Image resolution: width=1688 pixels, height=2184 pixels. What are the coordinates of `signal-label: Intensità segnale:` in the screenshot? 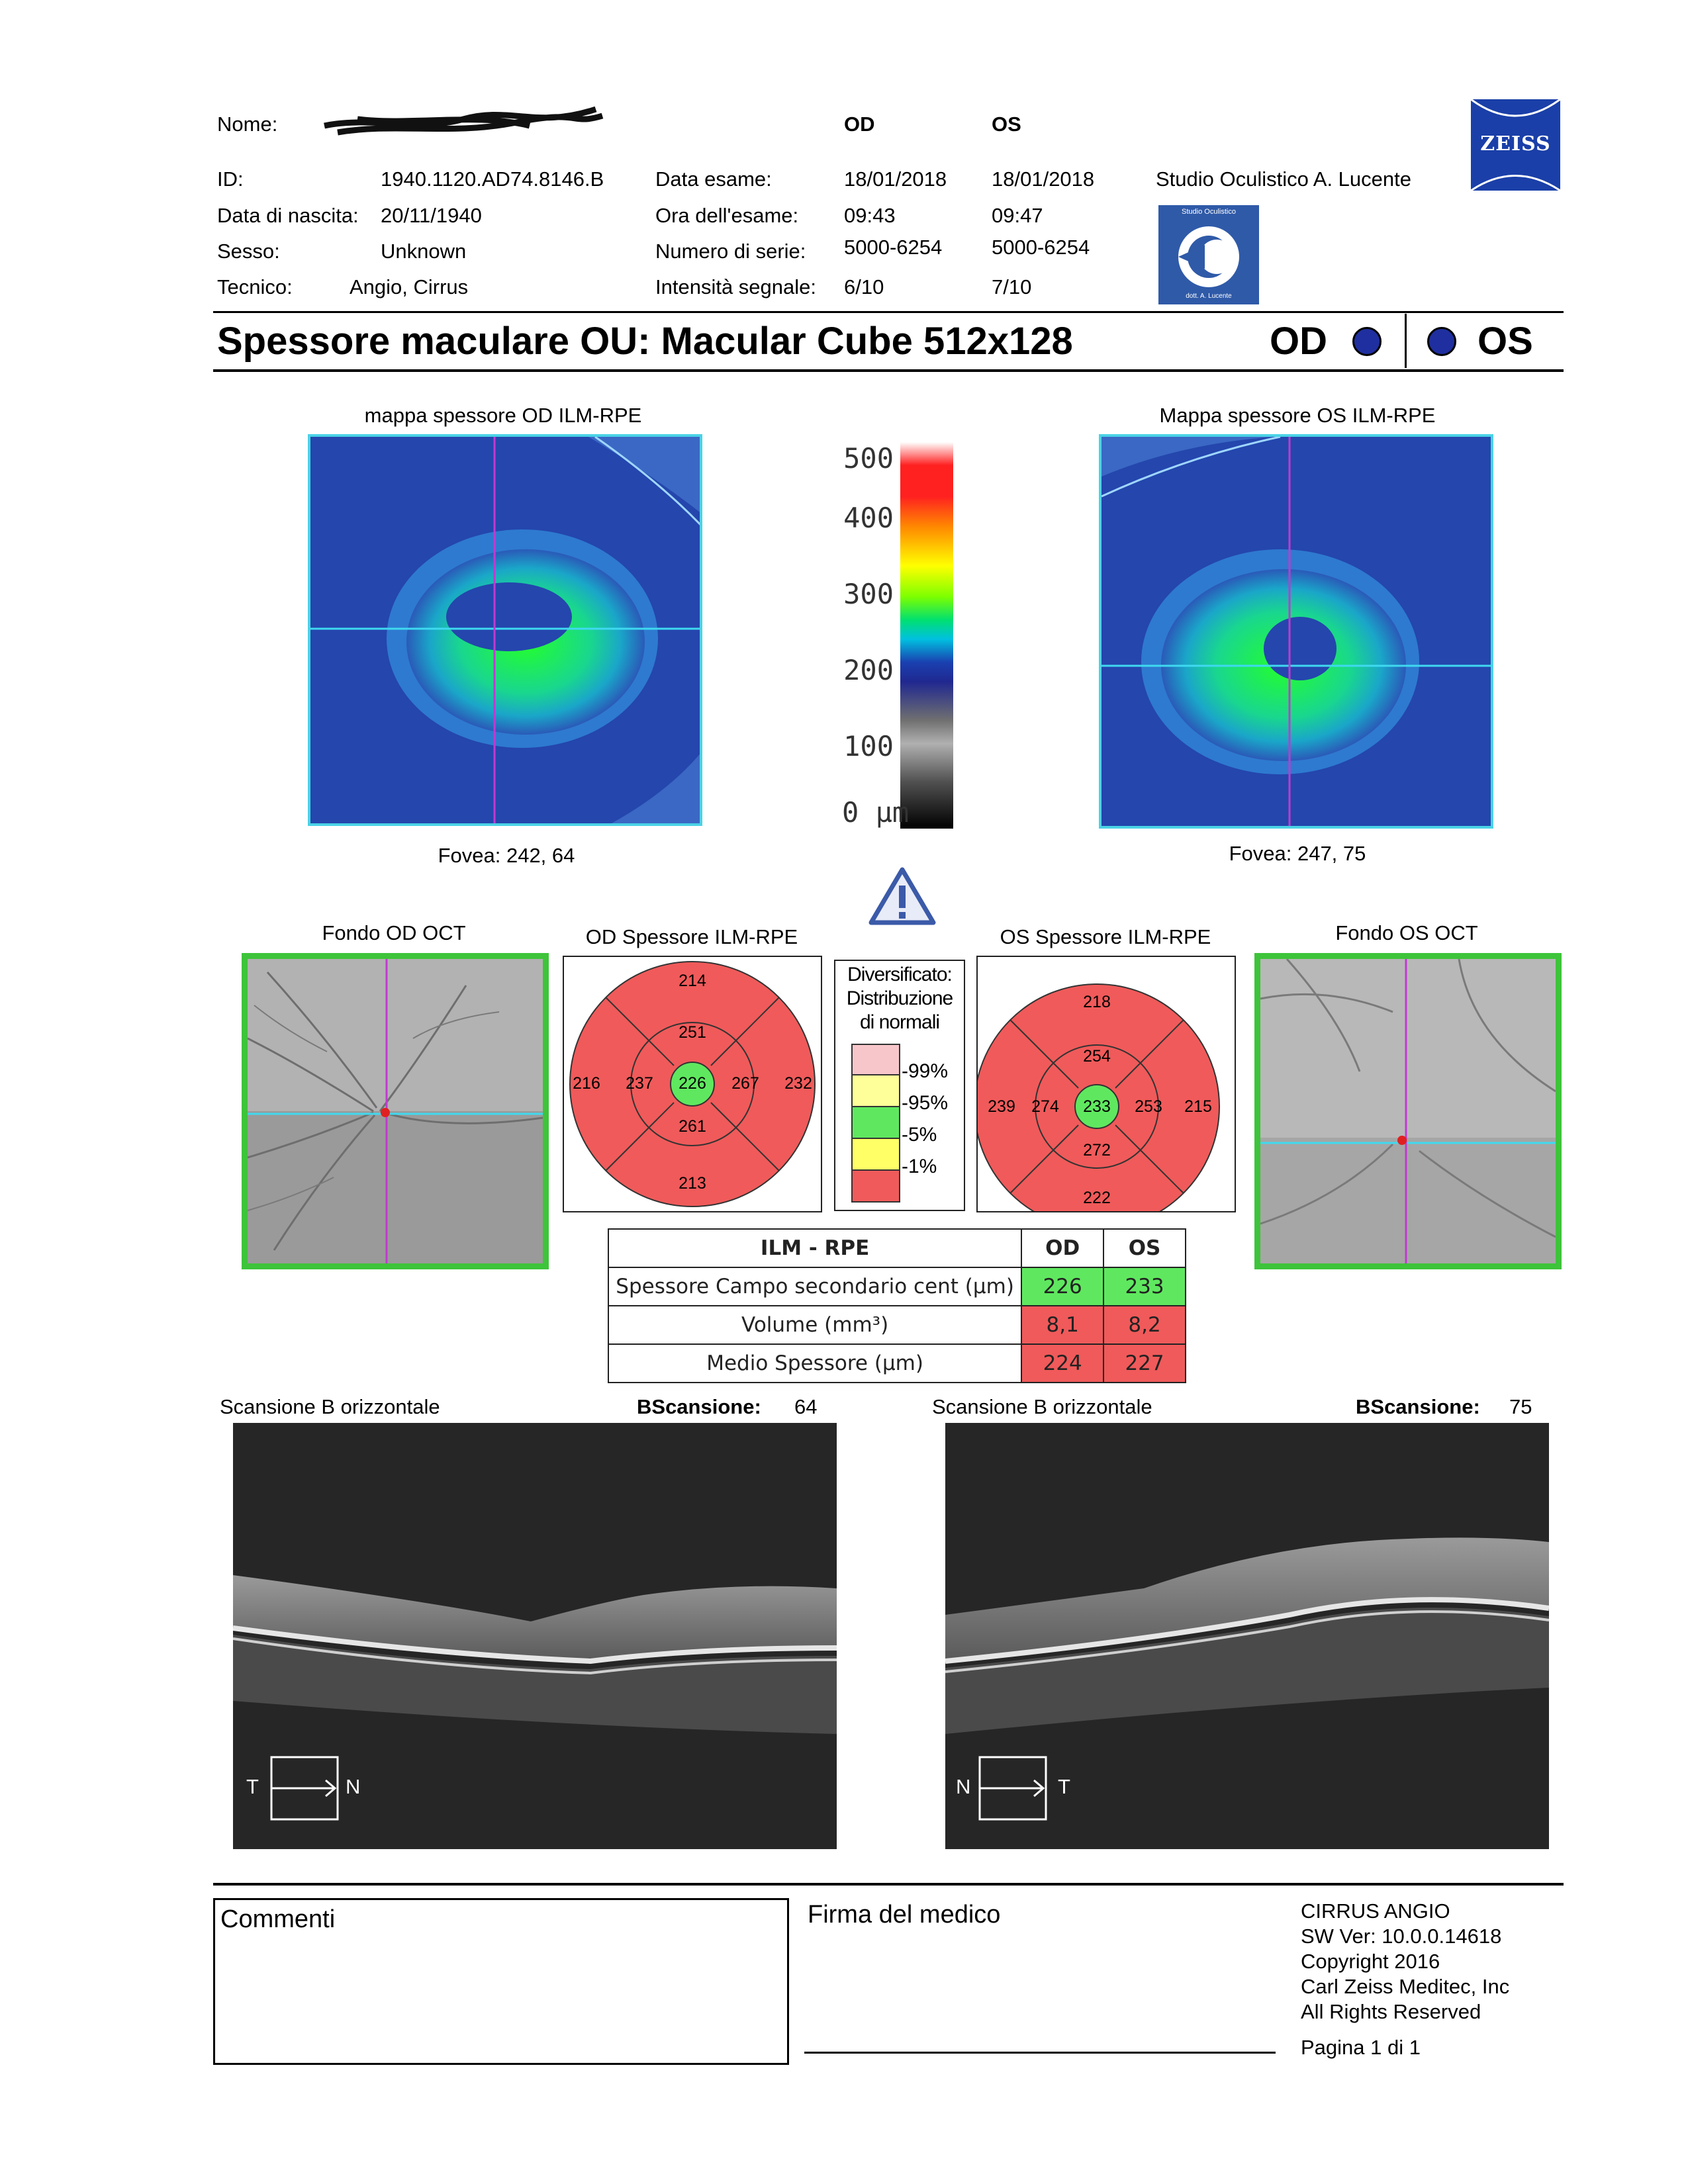 It's located at (736, 286).